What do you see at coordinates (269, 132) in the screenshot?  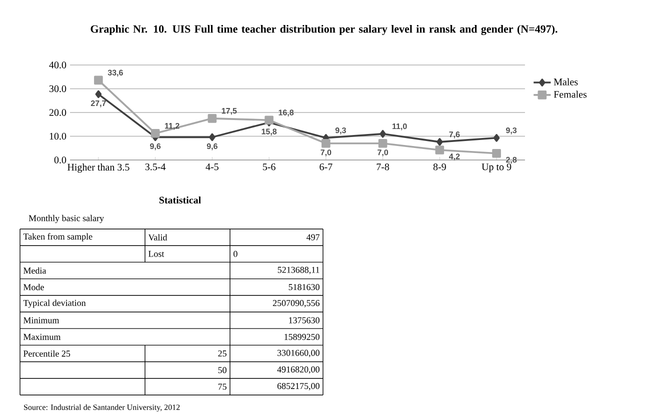 I see `data-label: 15,8` at bounding box center [269, 132].